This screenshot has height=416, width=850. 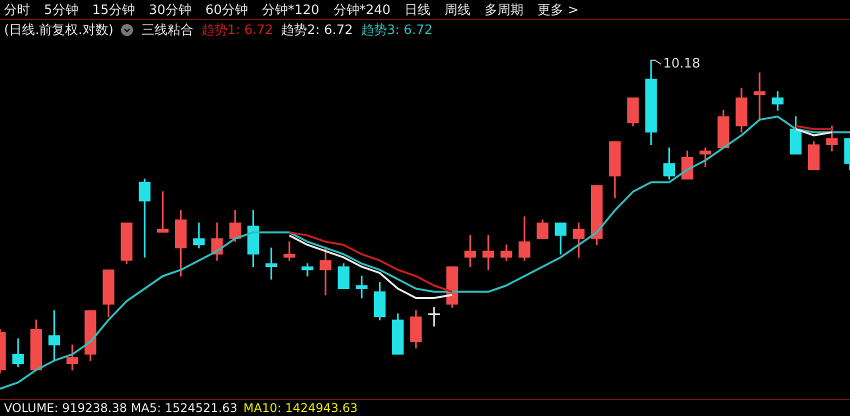 What do you see at coordinates (396, 30) in the screenshot?
I see `text: 趋势3: 6.72` at bounding box center [396, 30].